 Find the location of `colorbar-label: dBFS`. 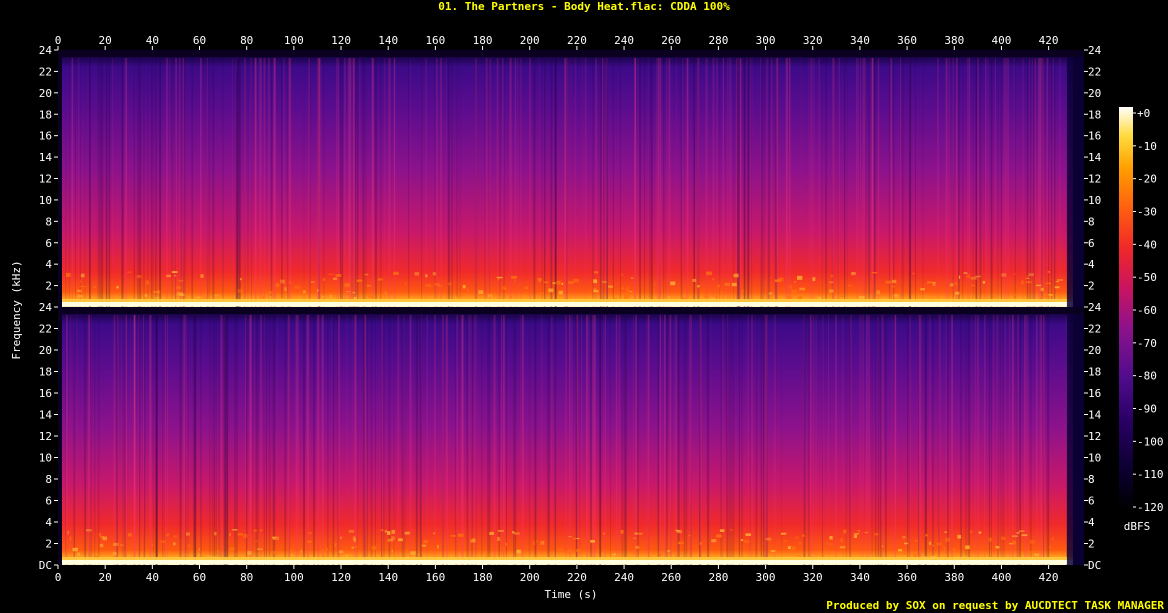

colorbar-label: dBFS is located at coordinates (1137, 526).